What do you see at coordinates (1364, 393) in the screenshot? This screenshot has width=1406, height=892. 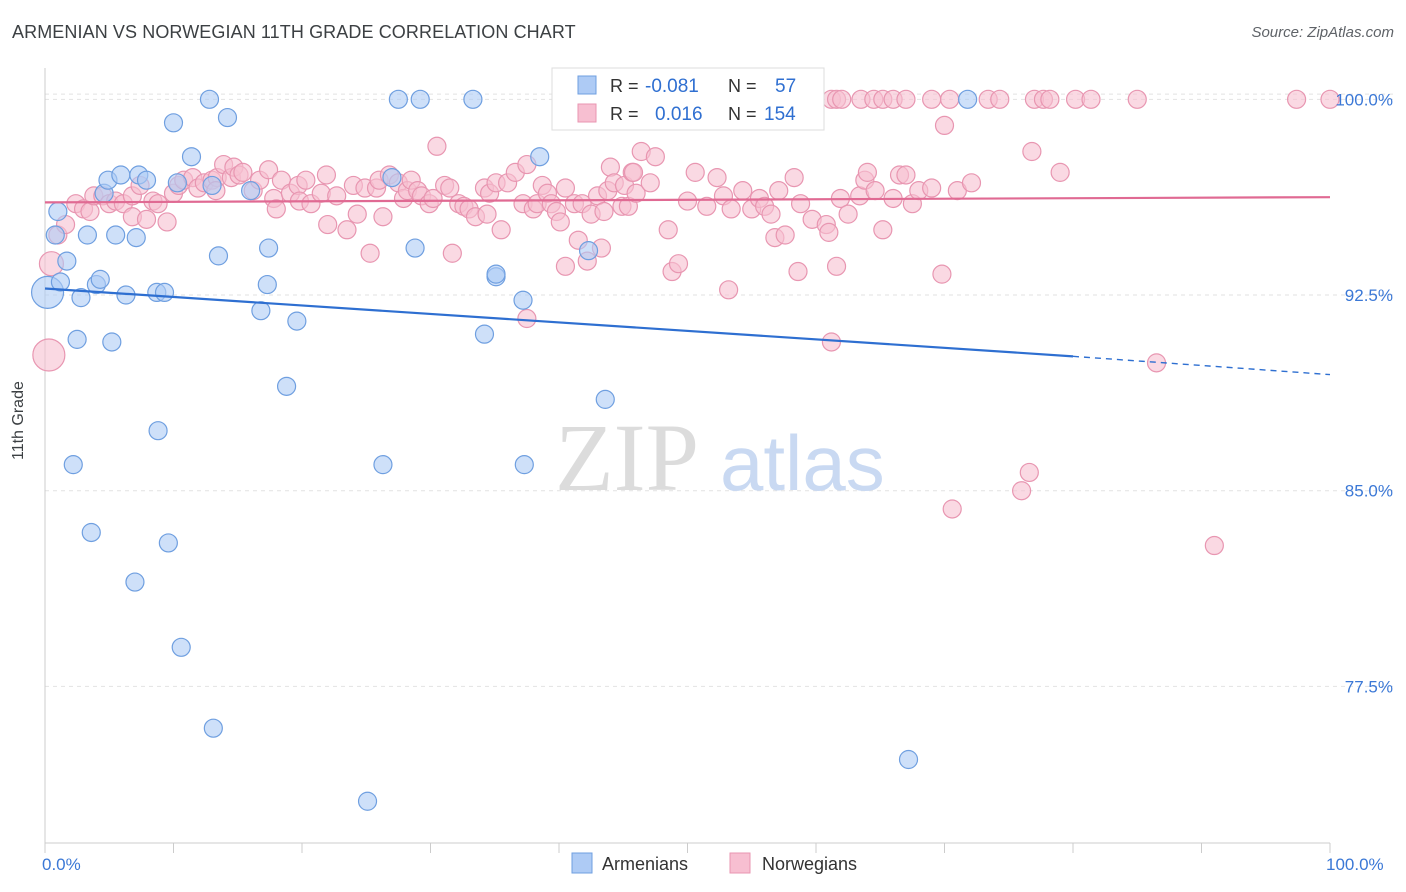 I see `y-tick-labels: 77.5% 85.0% 92.5% 100.0%` at bounding box center [1364, 393].